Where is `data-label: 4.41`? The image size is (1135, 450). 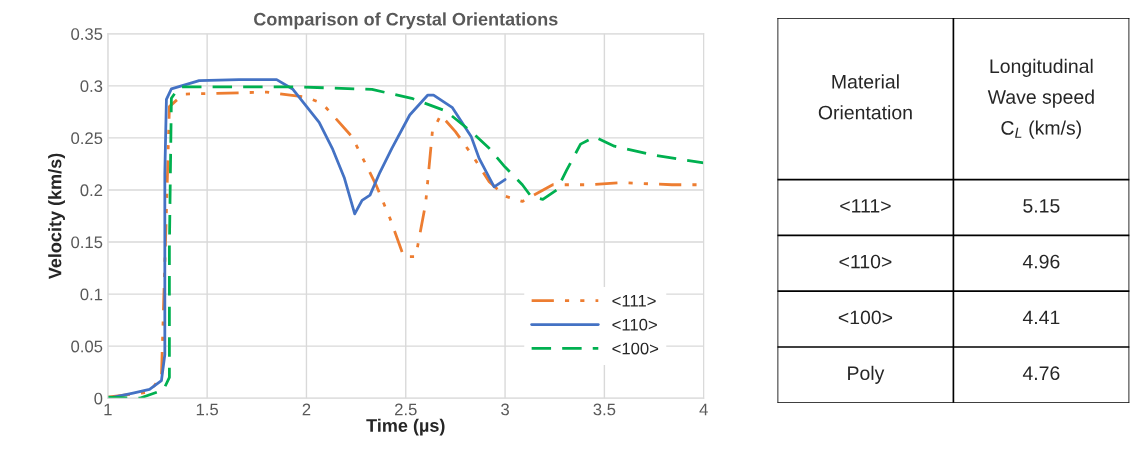
data-label: 4.41 is located at coordinates (1041, 317).